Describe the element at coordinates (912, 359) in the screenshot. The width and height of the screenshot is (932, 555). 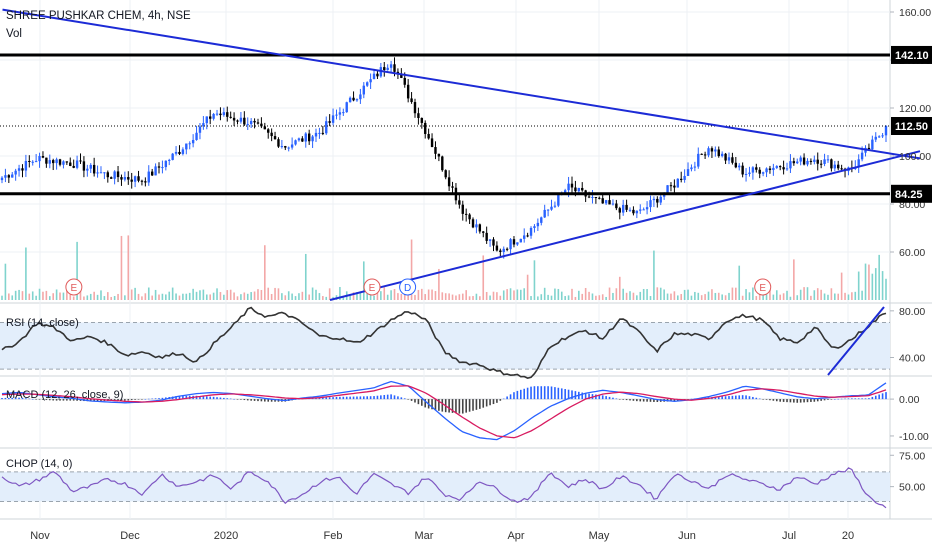
I see `rsi-tick-label: 40.00` at that location.